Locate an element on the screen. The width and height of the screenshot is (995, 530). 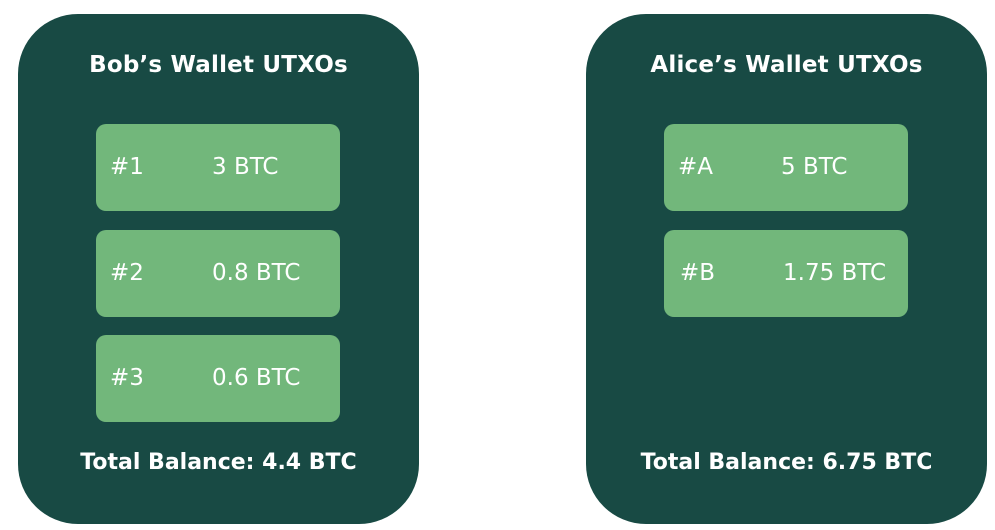
total-balance: Total Balance: 6.75 BTC is located at coordinates (786, 462).